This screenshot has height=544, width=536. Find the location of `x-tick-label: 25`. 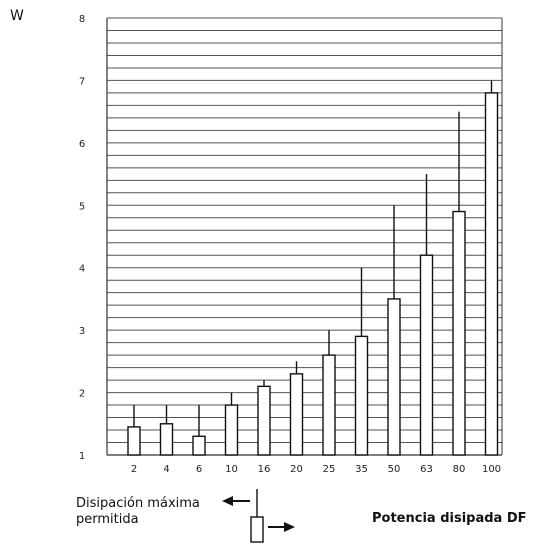

x-tick-label: 25 is located at coordinates (329, 469).